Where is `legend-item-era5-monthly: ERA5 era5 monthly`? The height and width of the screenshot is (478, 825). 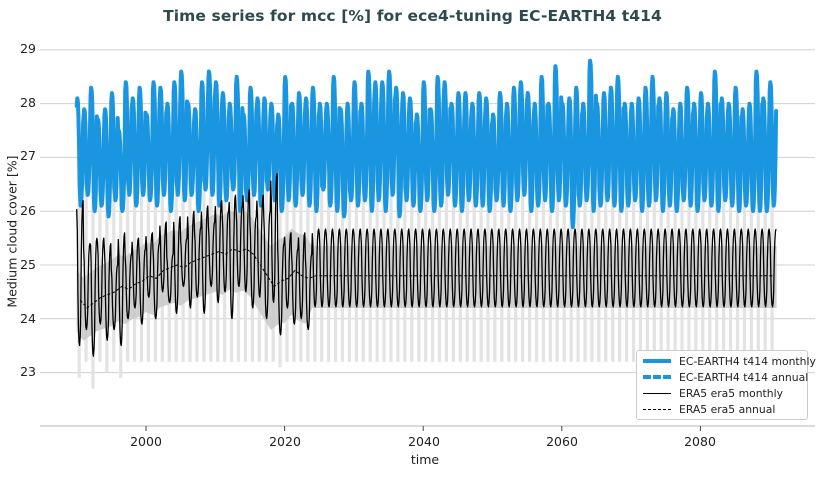 legend-item-era5-monthly: ERA5 era5 monthly is located at coordinates (713, 393).